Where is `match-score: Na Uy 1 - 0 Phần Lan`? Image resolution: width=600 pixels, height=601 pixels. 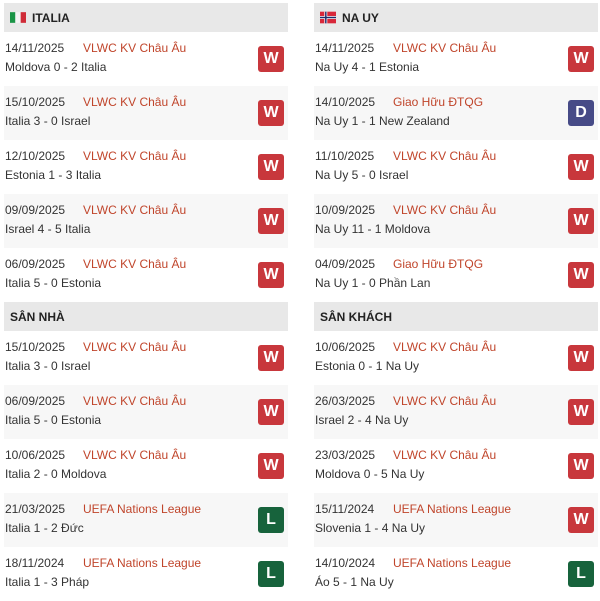
match-score: Na Uy 1 - 0 Phần Lan is located at coordinates (373, 283).